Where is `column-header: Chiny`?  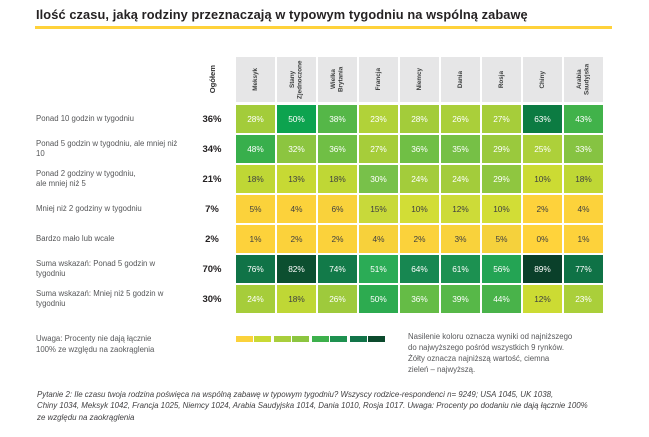 column-header: Chiny is located at coordinates (542, 79).